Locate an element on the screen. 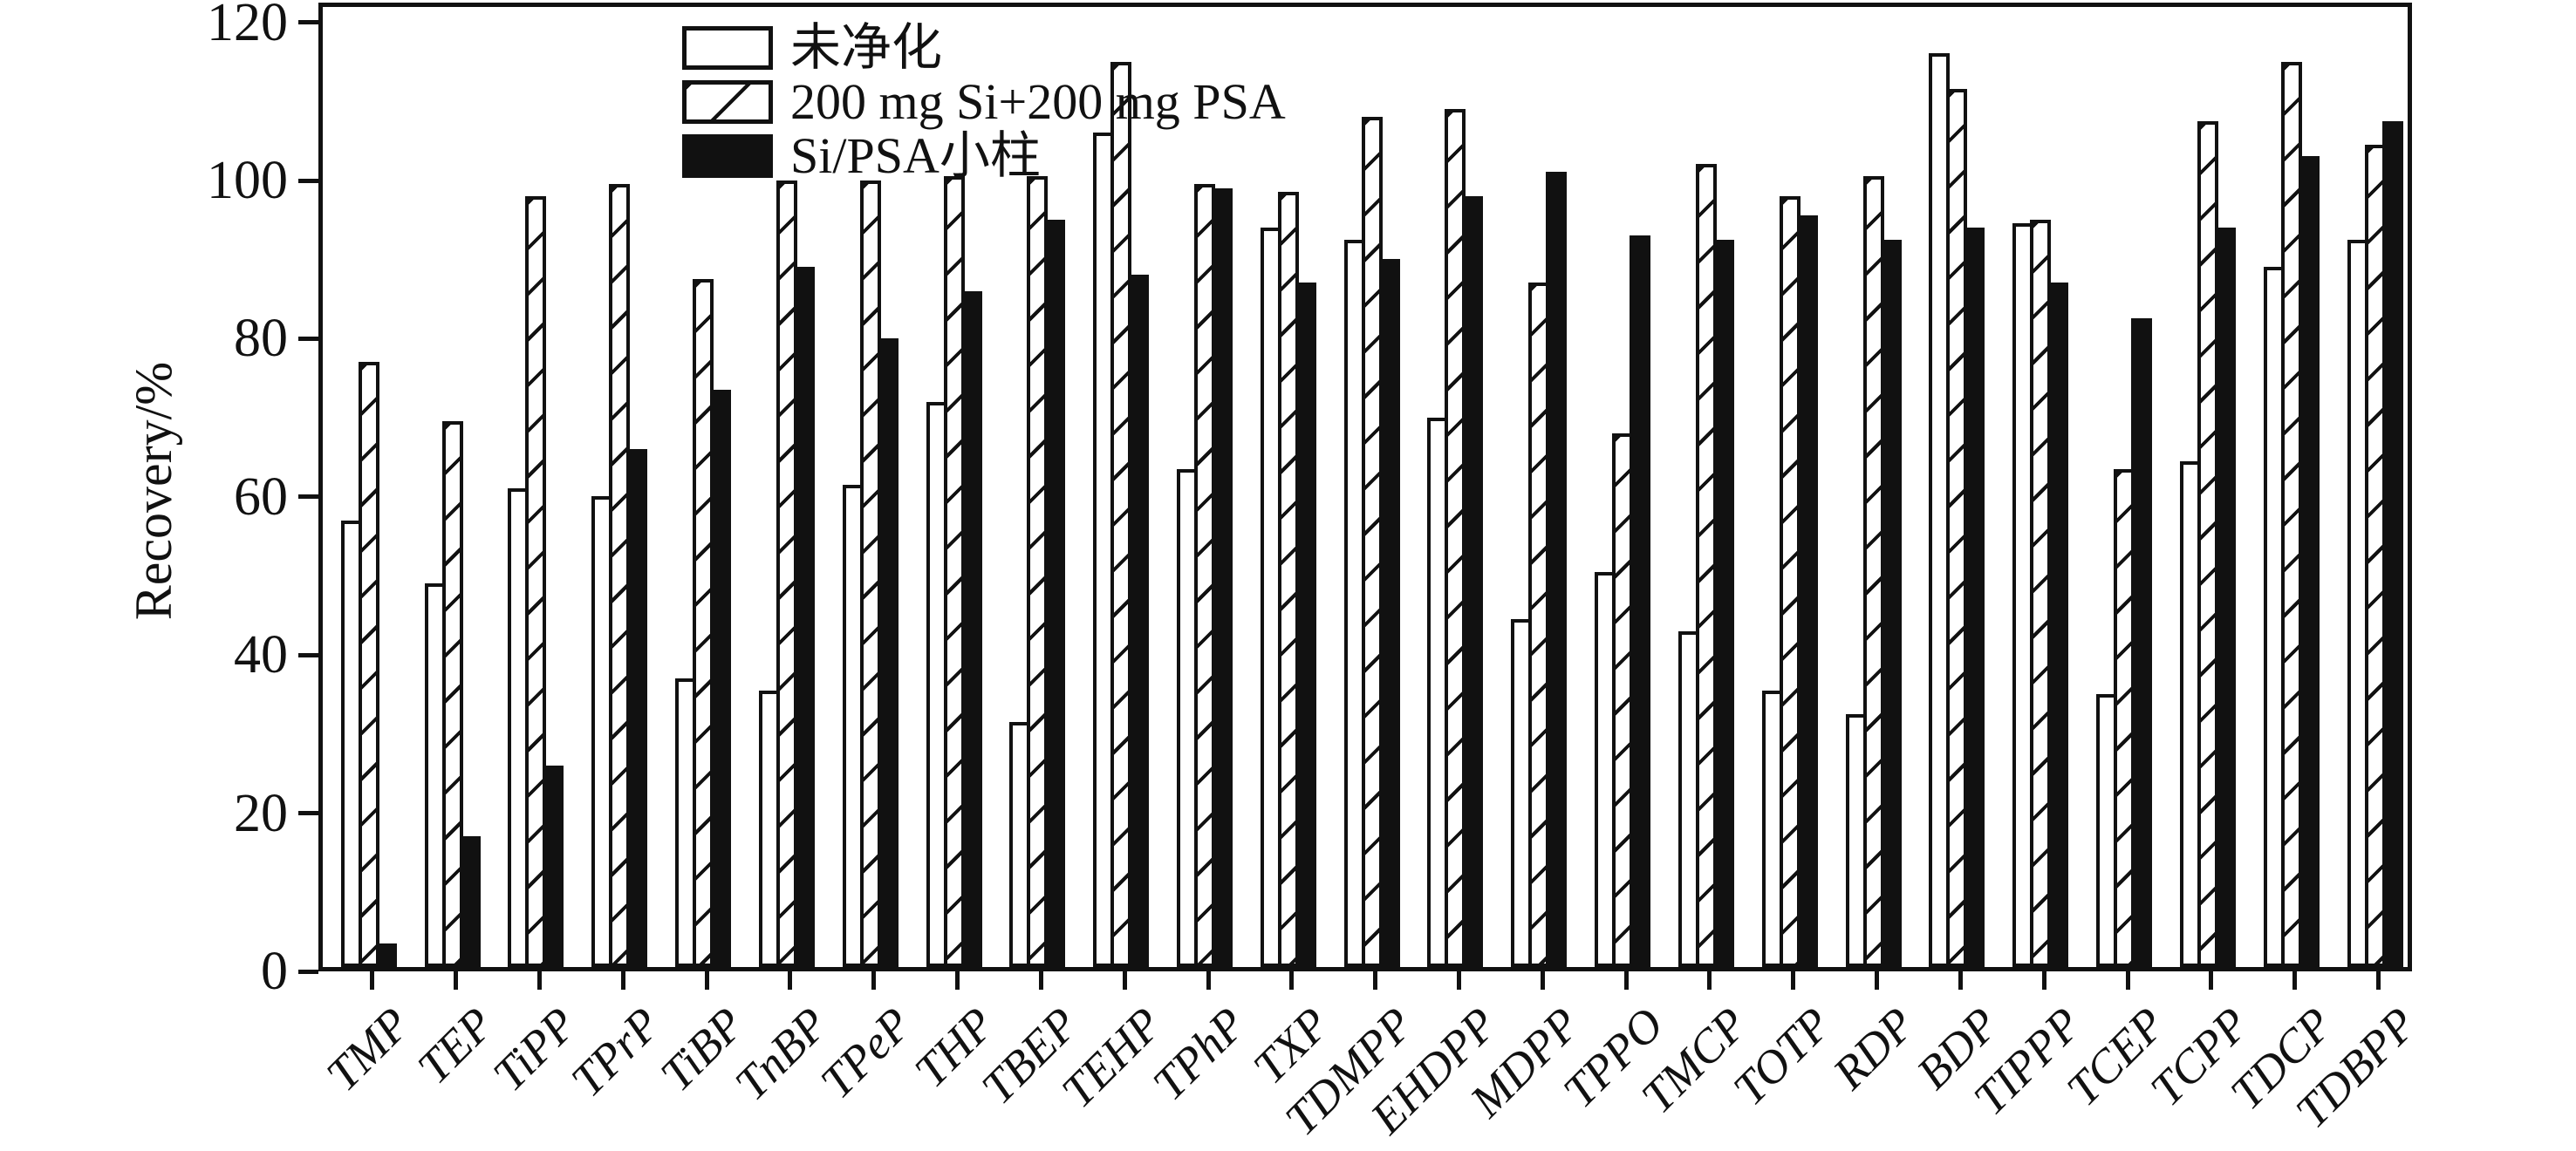 This screenshot has width=2576, height=1151. x-tick-label-TiPP: TiPP is located at coordinates (534, 1049).